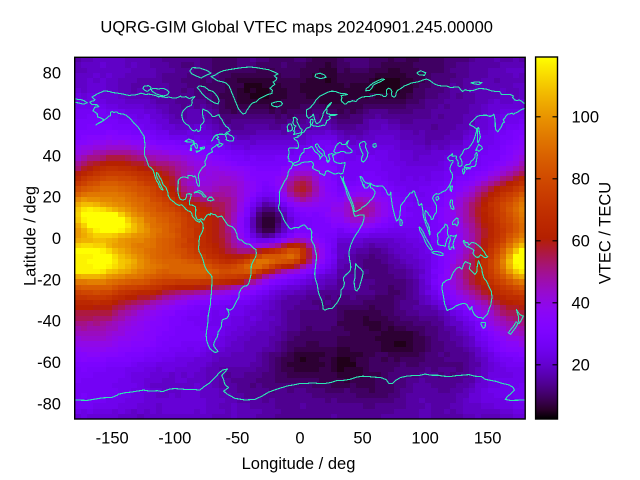 The image size is (640, 480). What do you see at coordinates (49, 404) in the screenshot?
I see `svg-text: -80` at bounding box center [49, 404].